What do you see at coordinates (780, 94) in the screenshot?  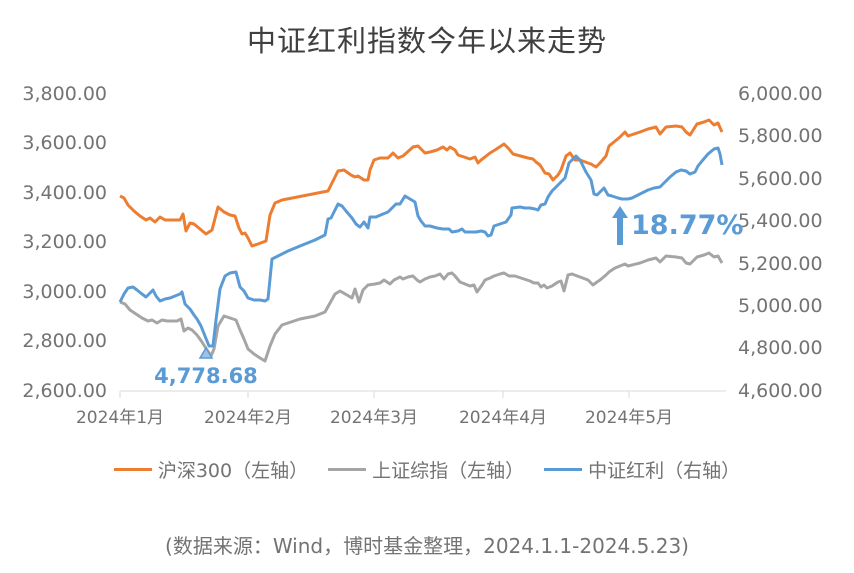 I see `right-tick: 6,000.00` at bounding box center [780, 94].